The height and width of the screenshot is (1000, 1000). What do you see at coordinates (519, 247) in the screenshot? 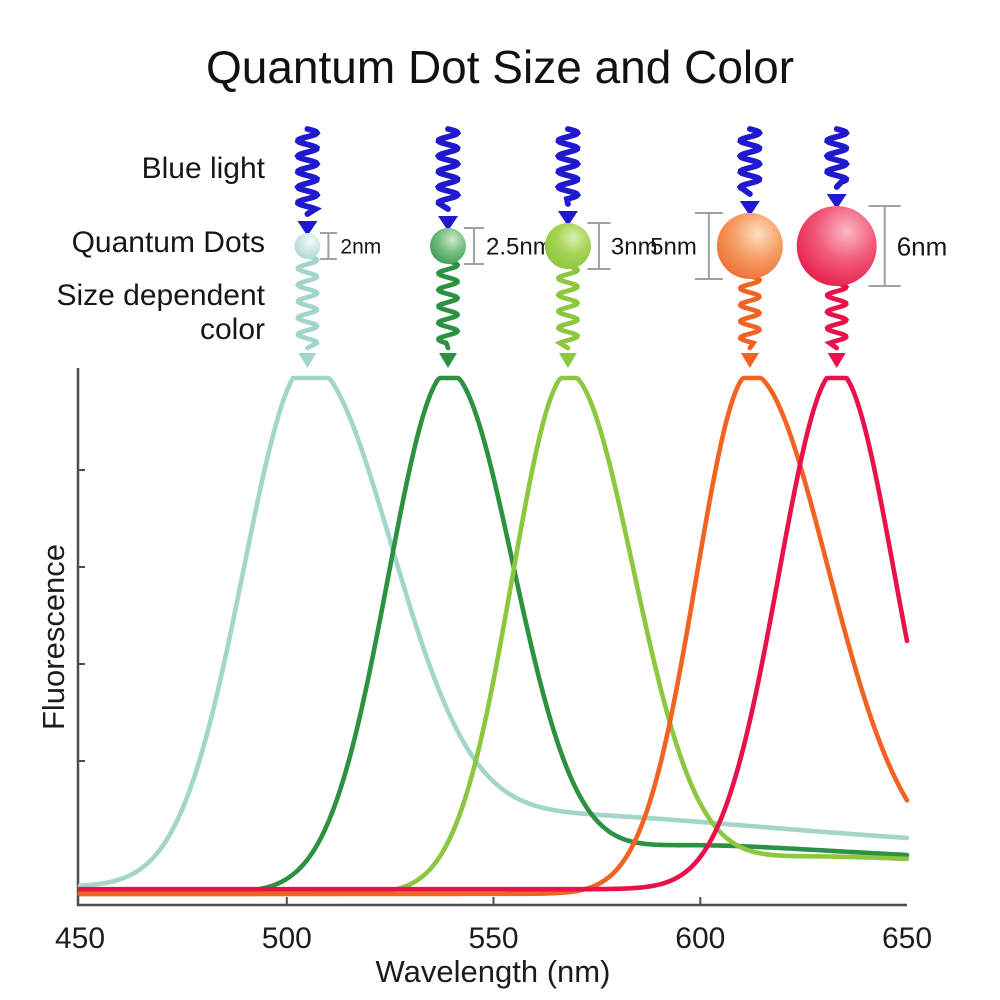
I see `size-label-2.5nm: 2.5nm` at bounding box center [519, 247].